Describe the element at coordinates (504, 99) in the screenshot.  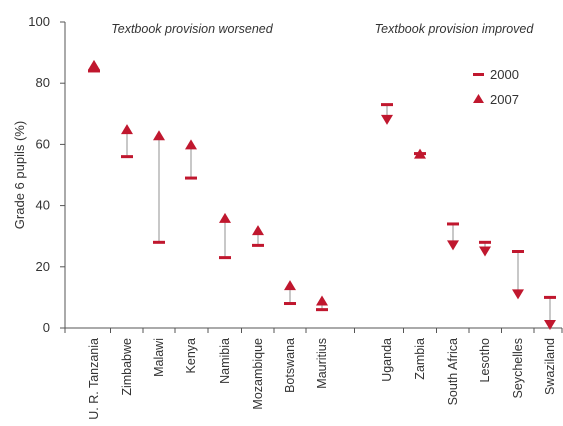
I see `legend-label-2007: 2007` at that location.